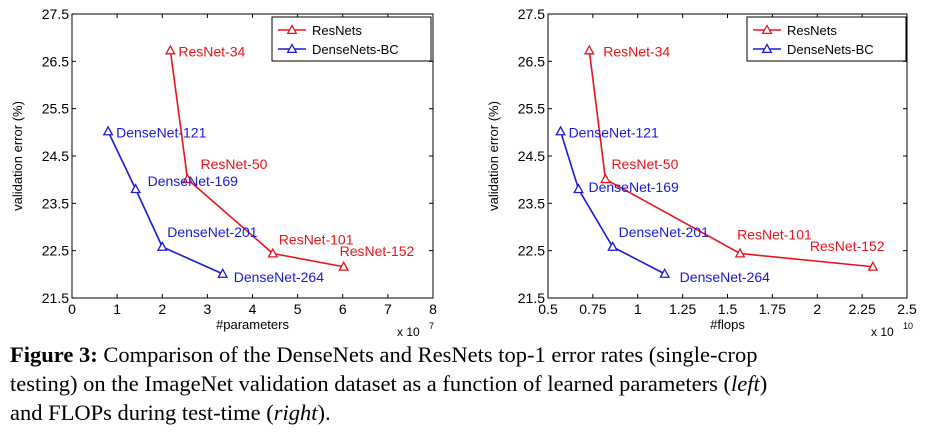 This screenshot has height=437, width=927. What do you see at coordinates (763, 383) in the screenshot?
I see `caption-text-2b: )` at bounding box center [763, 383].